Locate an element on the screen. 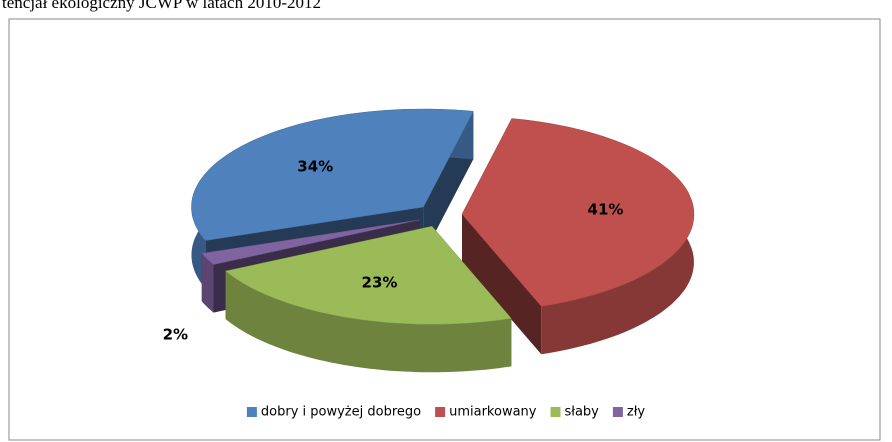 The height and width of the screenshot is (442, 892). data-label: 34% is located at coordinates (315, 167).